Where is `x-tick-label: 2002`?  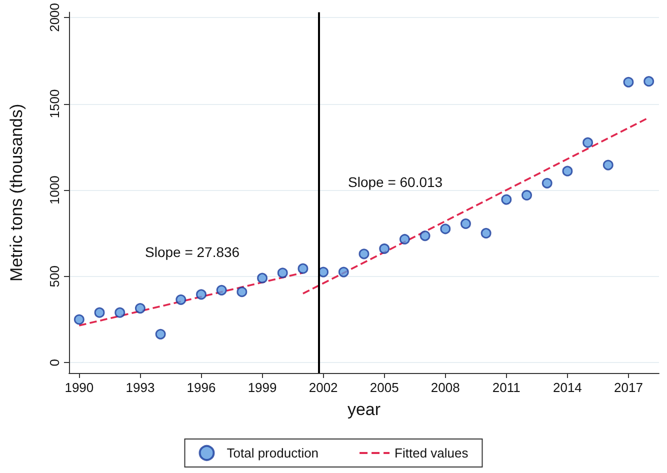
x-tick-label: 2002 is located at coordinates (323, 387).